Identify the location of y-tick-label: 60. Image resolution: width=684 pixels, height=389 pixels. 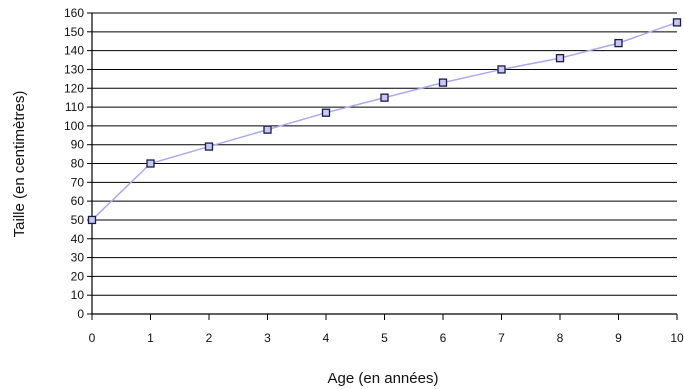
(78, 201).